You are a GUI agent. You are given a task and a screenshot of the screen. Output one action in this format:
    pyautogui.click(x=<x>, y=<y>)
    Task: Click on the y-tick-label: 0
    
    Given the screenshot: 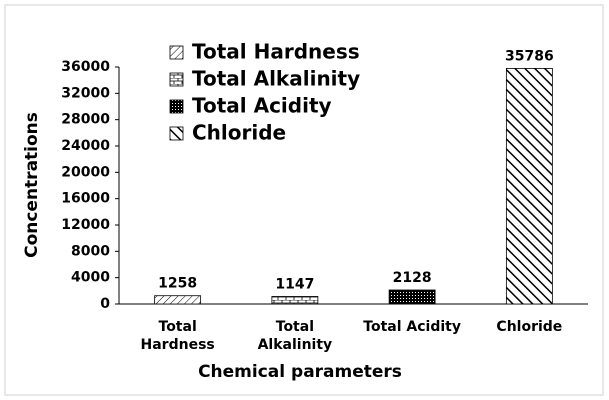 What is the action you would take?
    pyautogui.click(x=105, y=304)
    